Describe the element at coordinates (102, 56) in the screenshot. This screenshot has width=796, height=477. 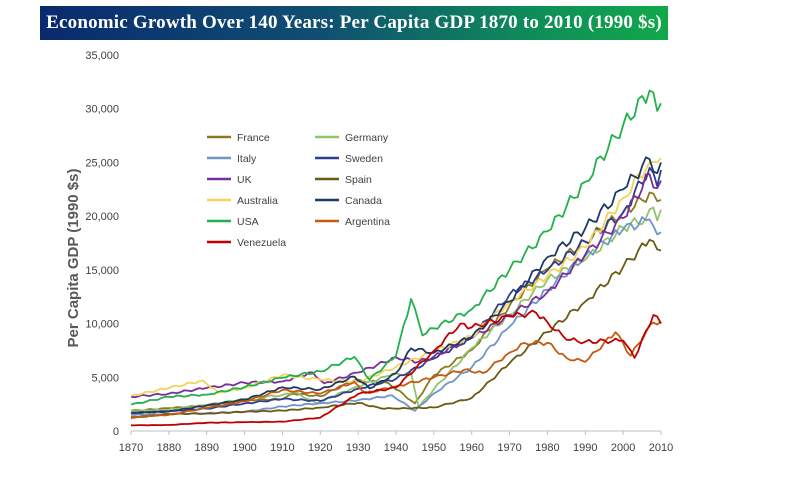
I see `y-tick-label: 35,000` at that location.